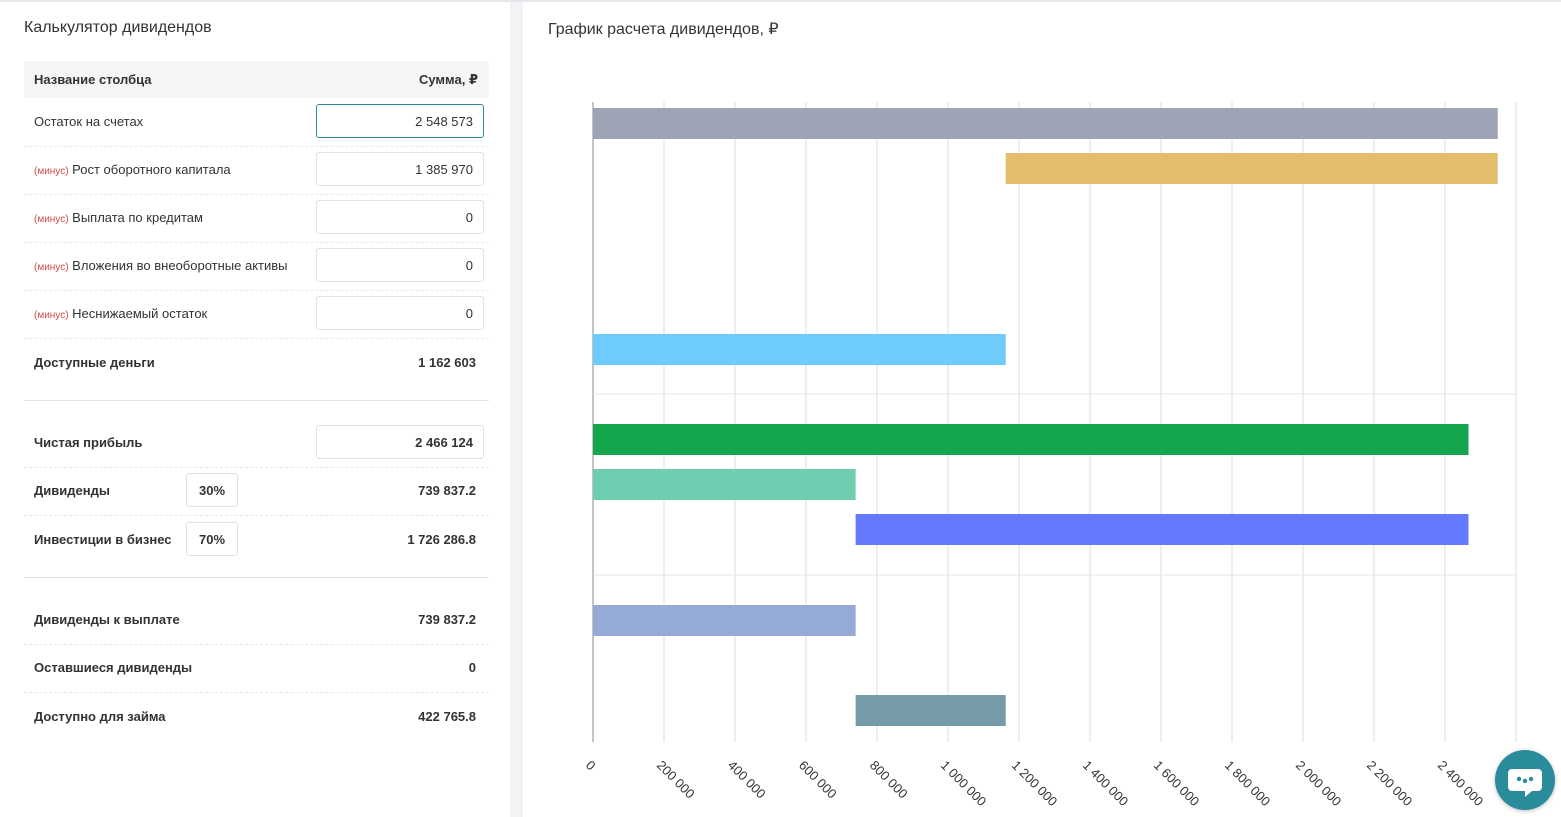 This screenshot has height=817, width=1561. Describe the element at coordinates (256, 170) in the screenshot. I see `row-working-capital: (минус) Рост оборотного капитала` at that location.